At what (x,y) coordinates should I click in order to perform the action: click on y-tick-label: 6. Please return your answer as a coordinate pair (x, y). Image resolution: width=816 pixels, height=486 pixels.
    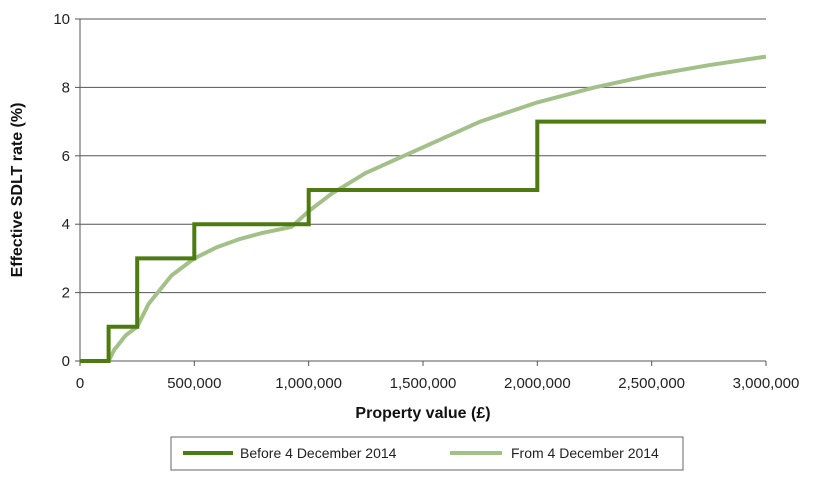
    Looking at the image, I should click on (66, 156).